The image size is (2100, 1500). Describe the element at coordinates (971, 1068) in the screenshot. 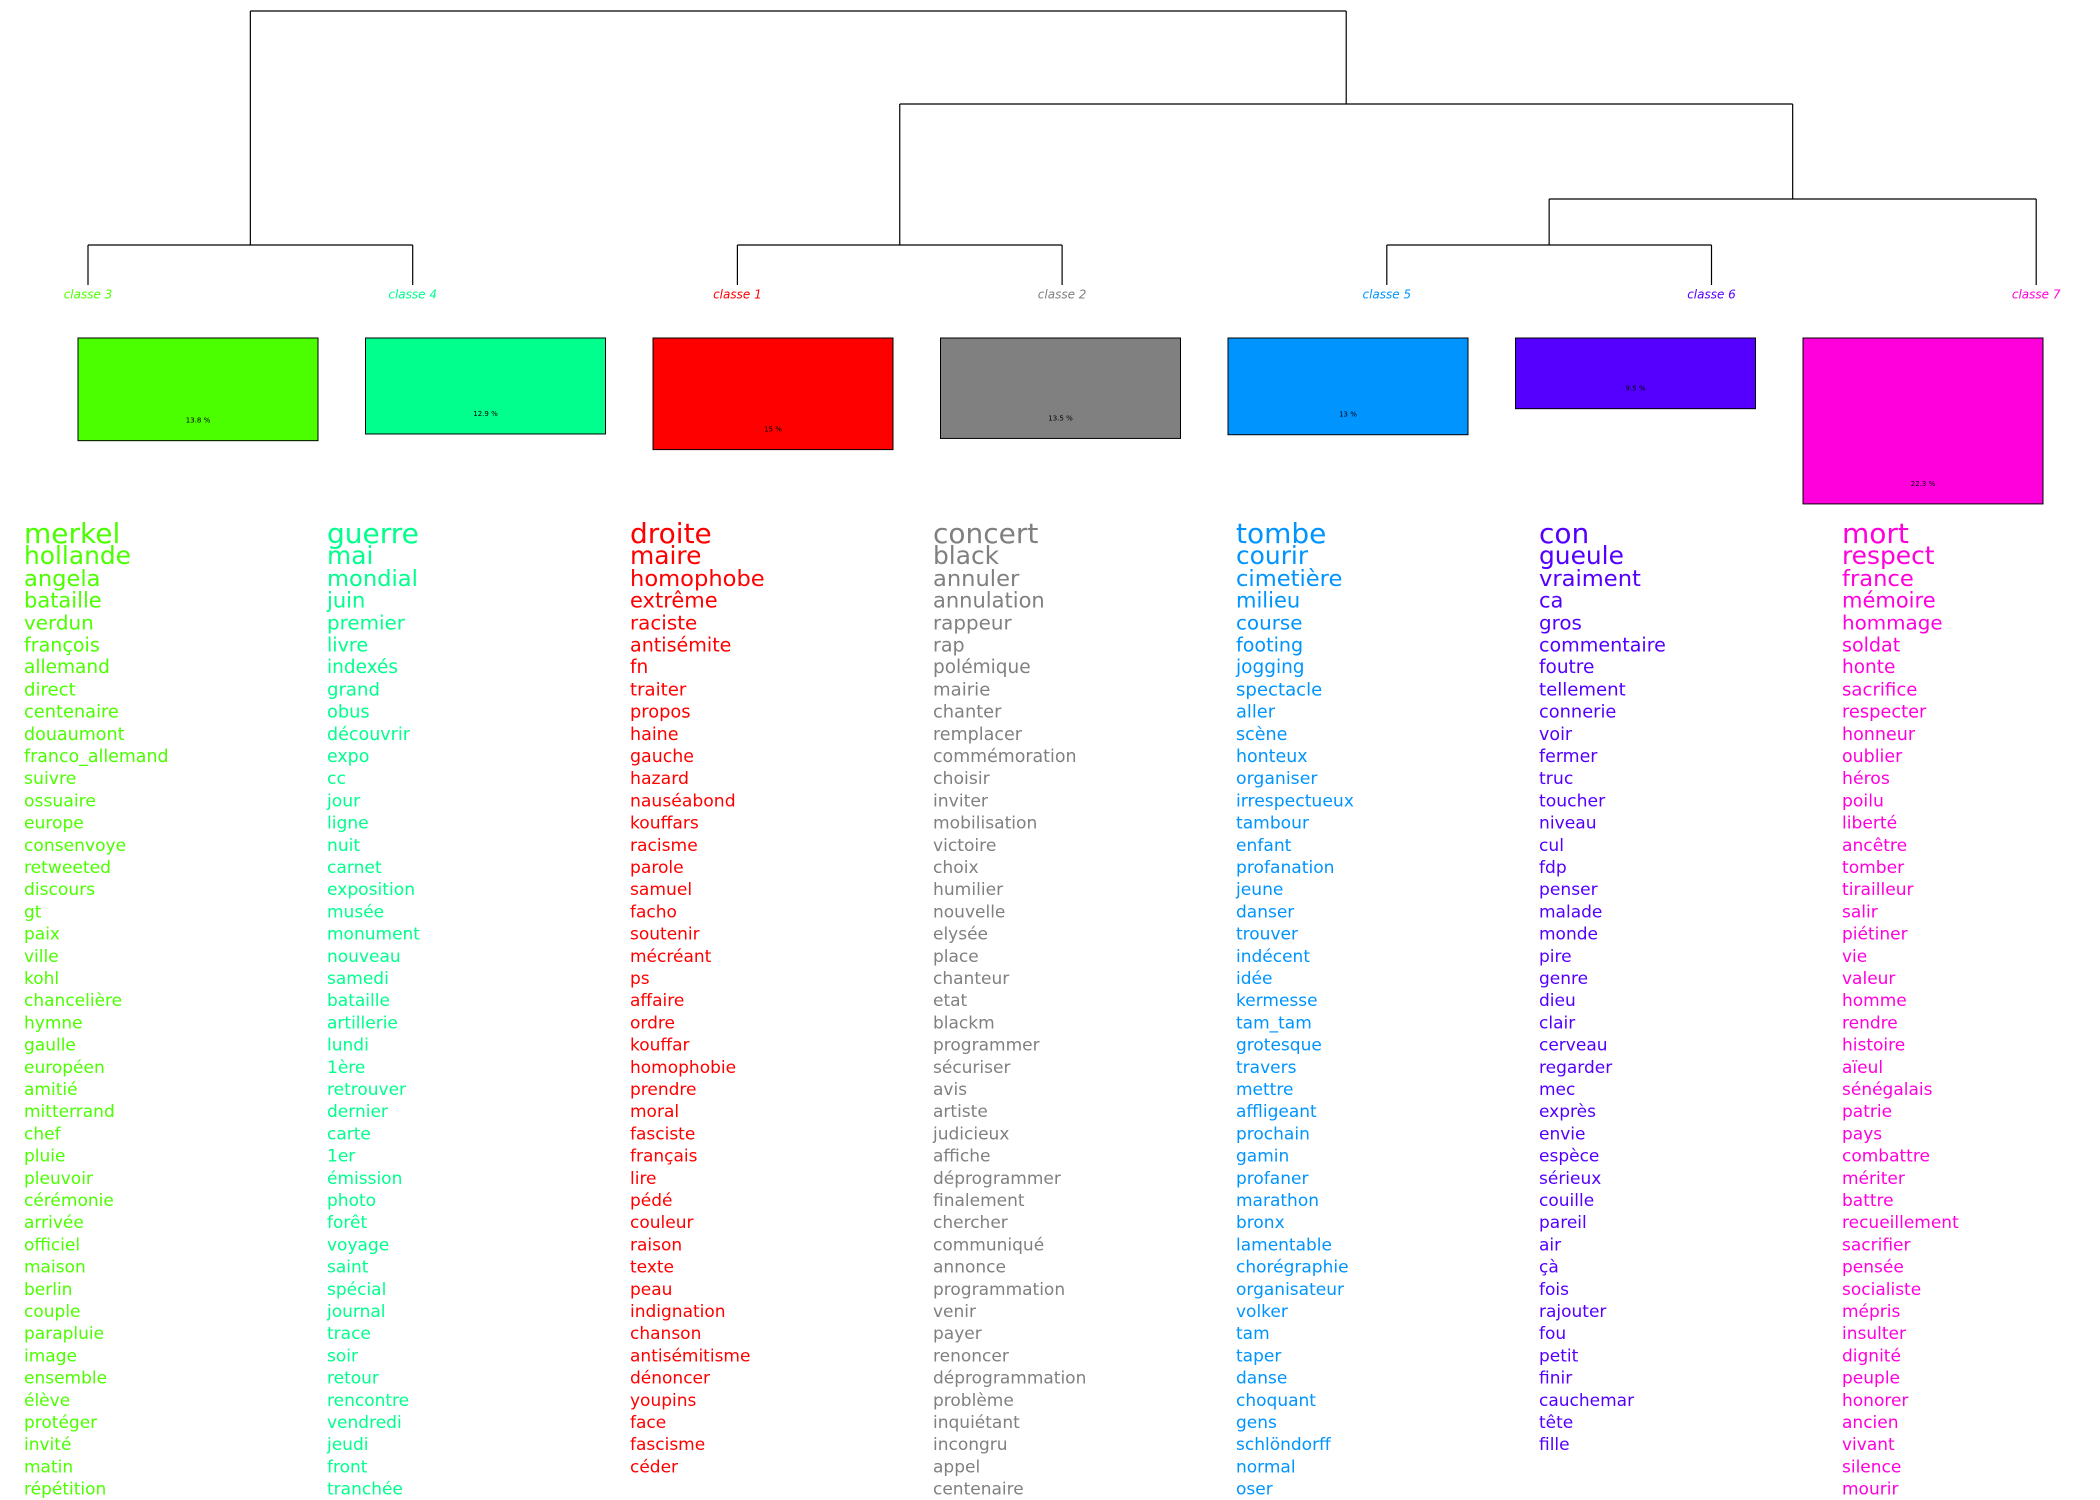

I see `class-word: sécuriser` at that location.